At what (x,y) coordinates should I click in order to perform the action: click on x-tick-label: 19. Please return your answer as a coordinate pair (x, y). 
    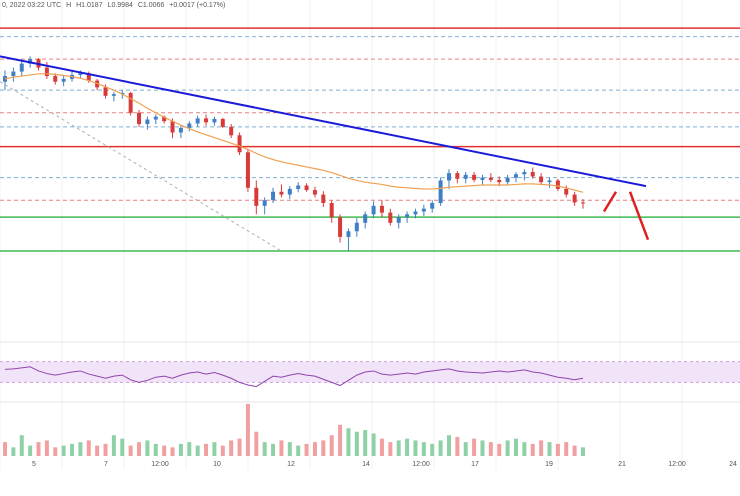
    Looking at the image, I should click on (549, 464).